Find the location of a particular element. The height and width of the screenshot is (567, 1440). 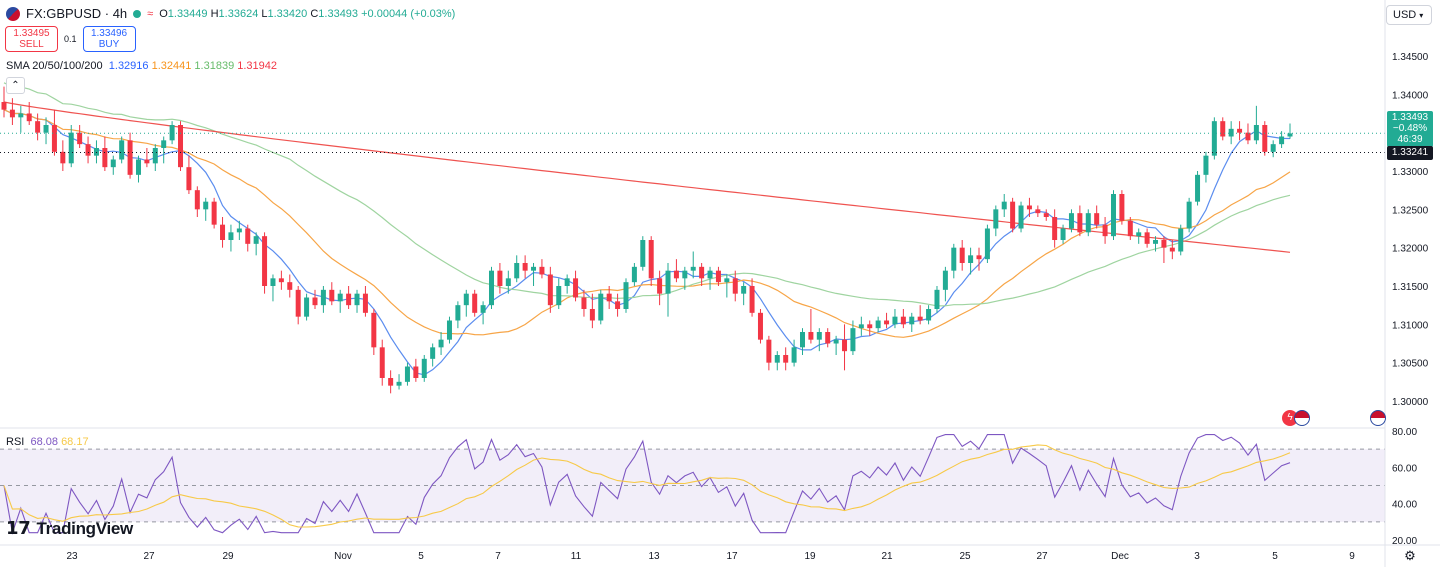

currency-button: USD ▾ is located at coordinates (1409, 15).